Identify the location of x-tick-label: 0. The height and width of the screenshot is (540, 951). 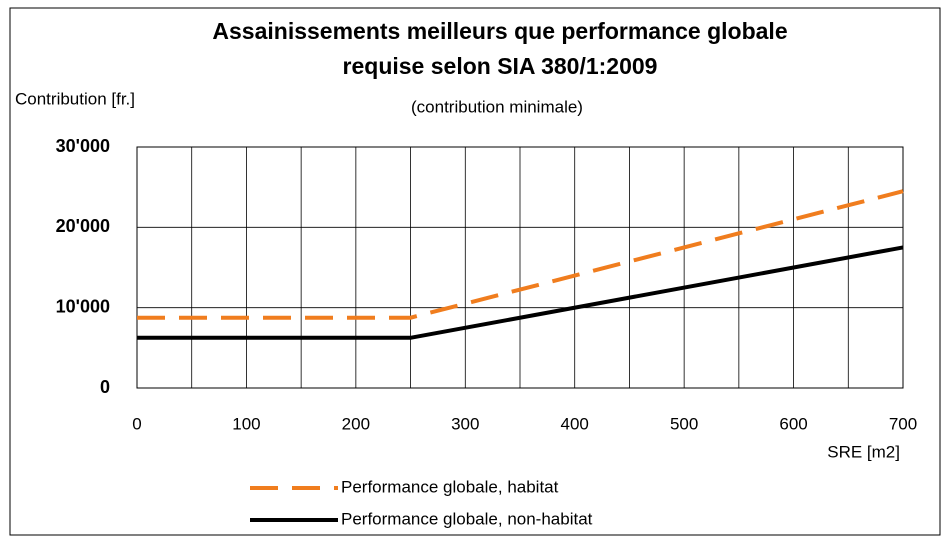
(136, 423).